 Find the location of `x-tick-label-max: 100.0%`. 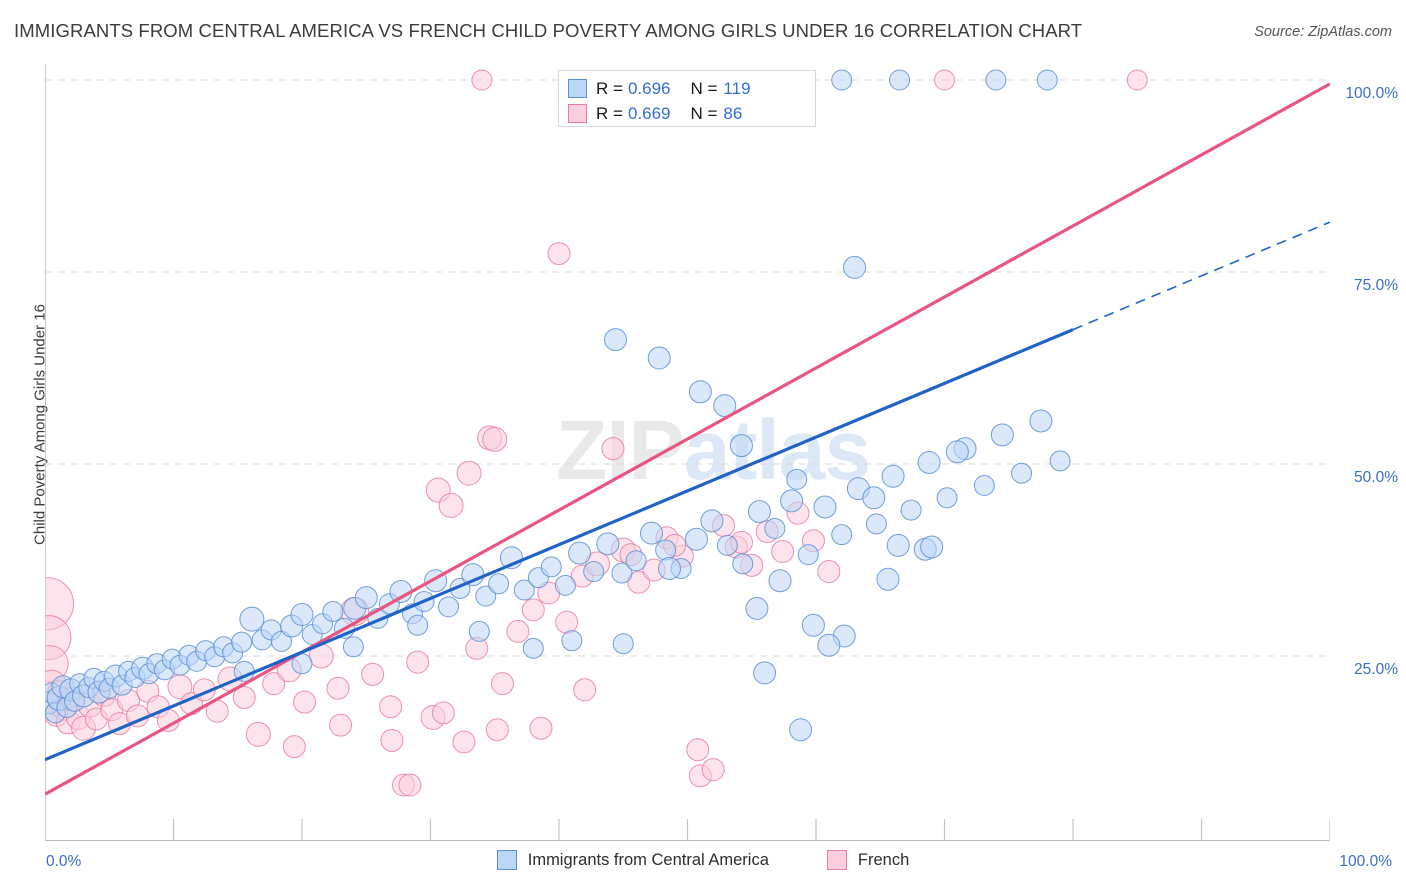

x-tick-label-max: 100.0% is located at coordinates (1365, 861).